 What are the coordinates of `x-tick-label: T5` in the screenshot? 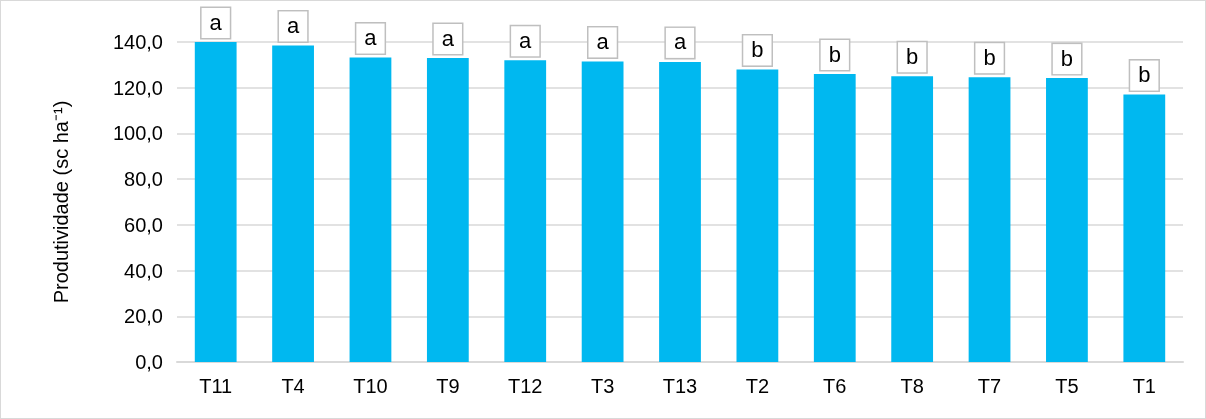 It's located at (1067, 386).